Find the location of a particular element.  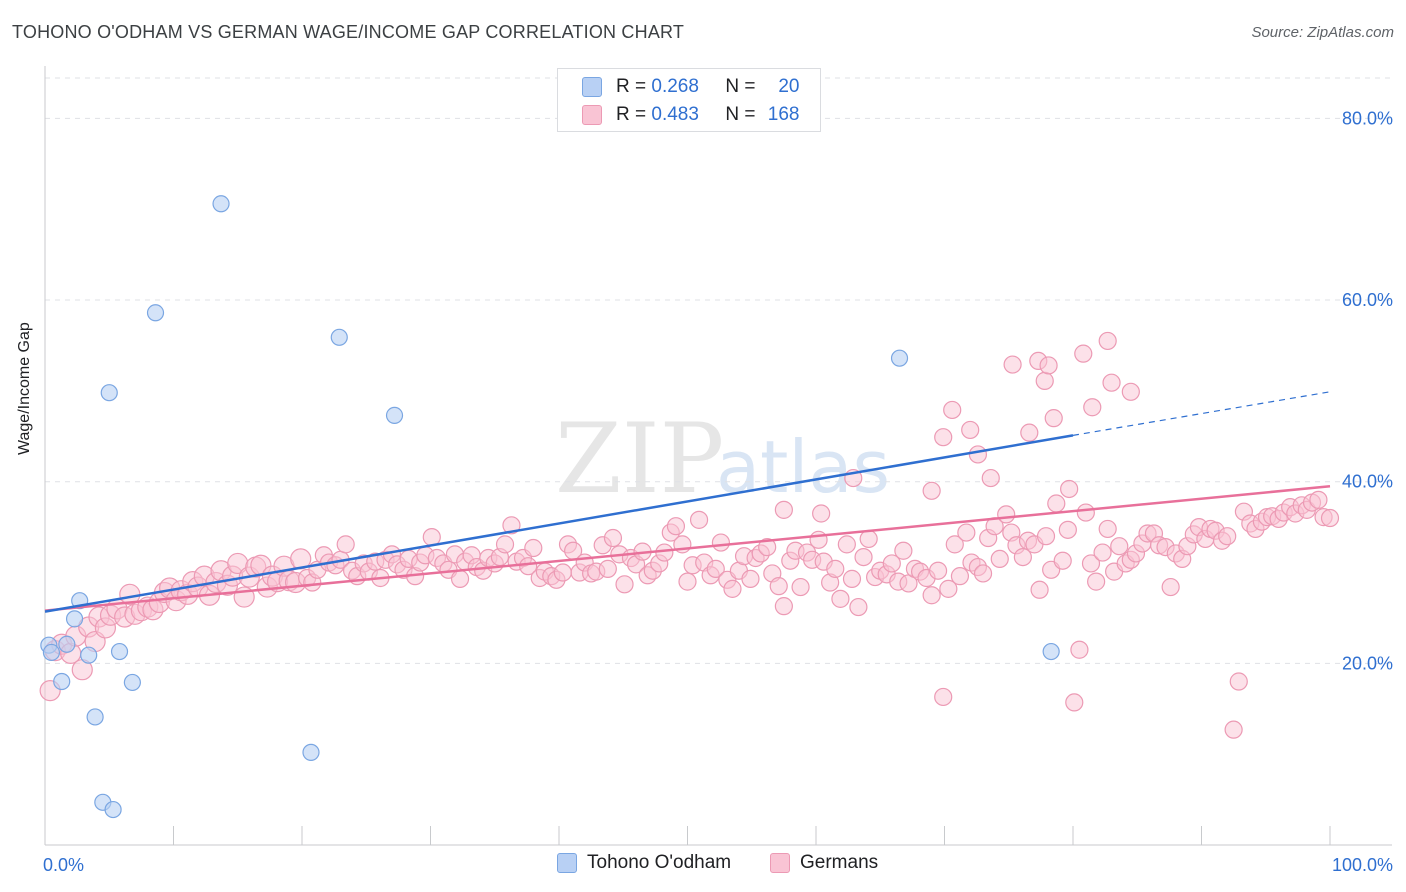

watermark: ZIP atlas is located at coordinates (722, 459).